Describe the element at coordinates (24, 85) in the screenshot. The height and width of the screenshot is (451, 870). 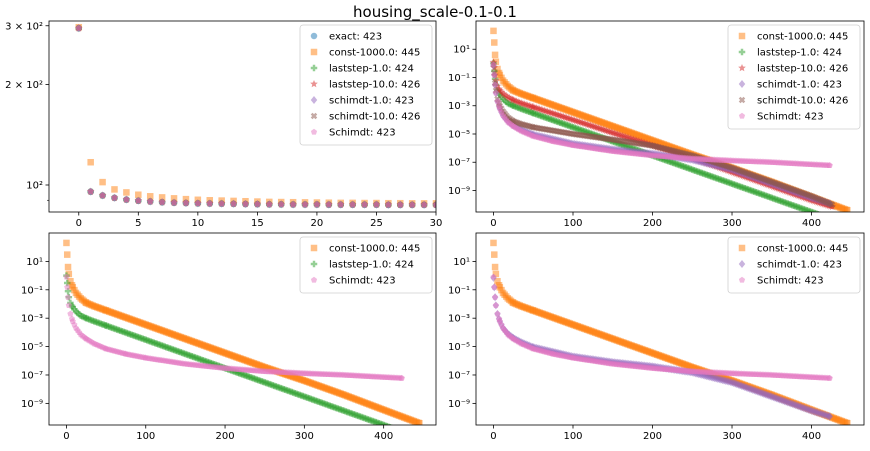
I see `y-tick-label: 2 × 10²` at that location.